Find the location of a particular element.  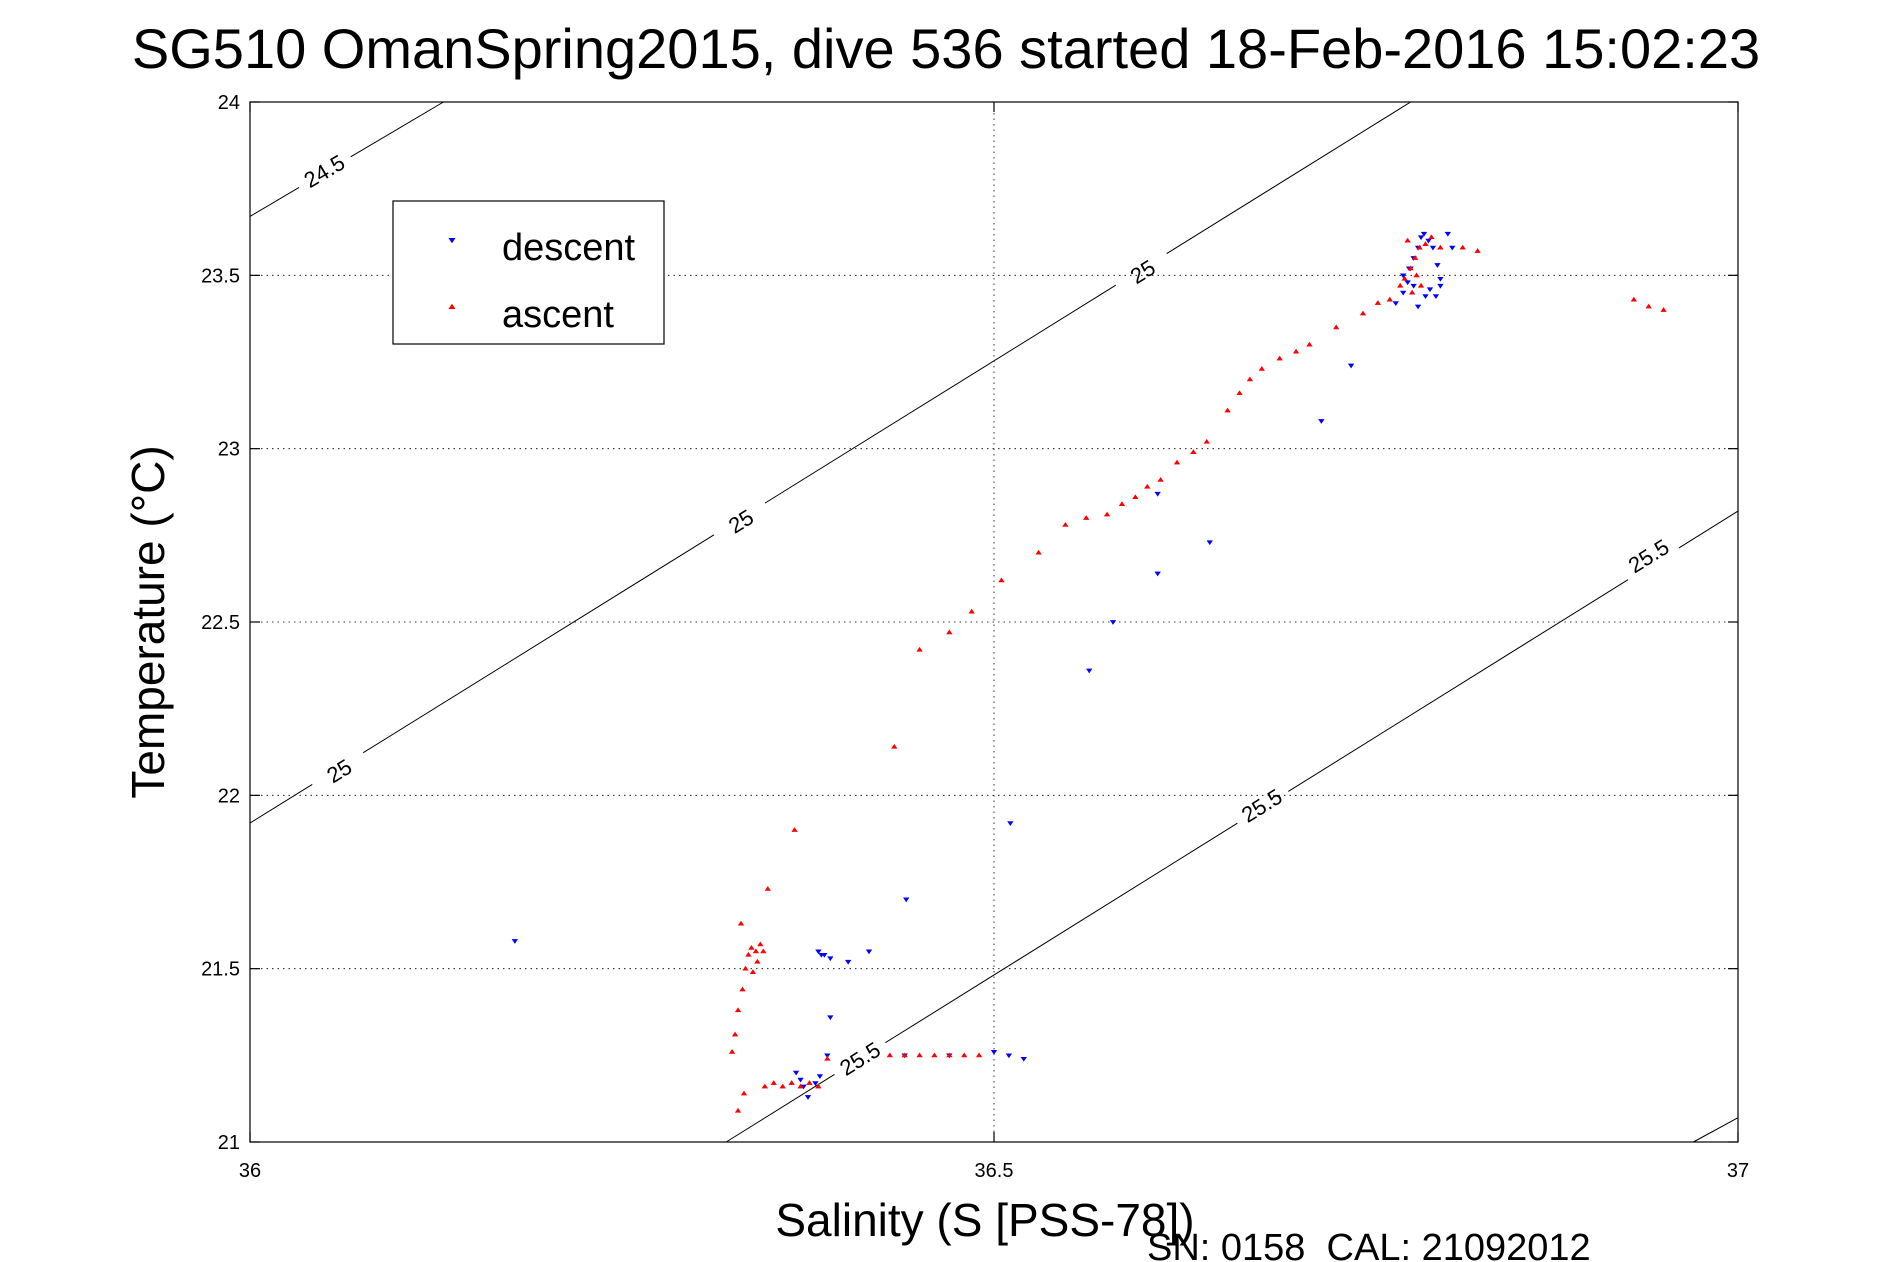

contour-label: 24.5 is located at coordinates (325, 171).